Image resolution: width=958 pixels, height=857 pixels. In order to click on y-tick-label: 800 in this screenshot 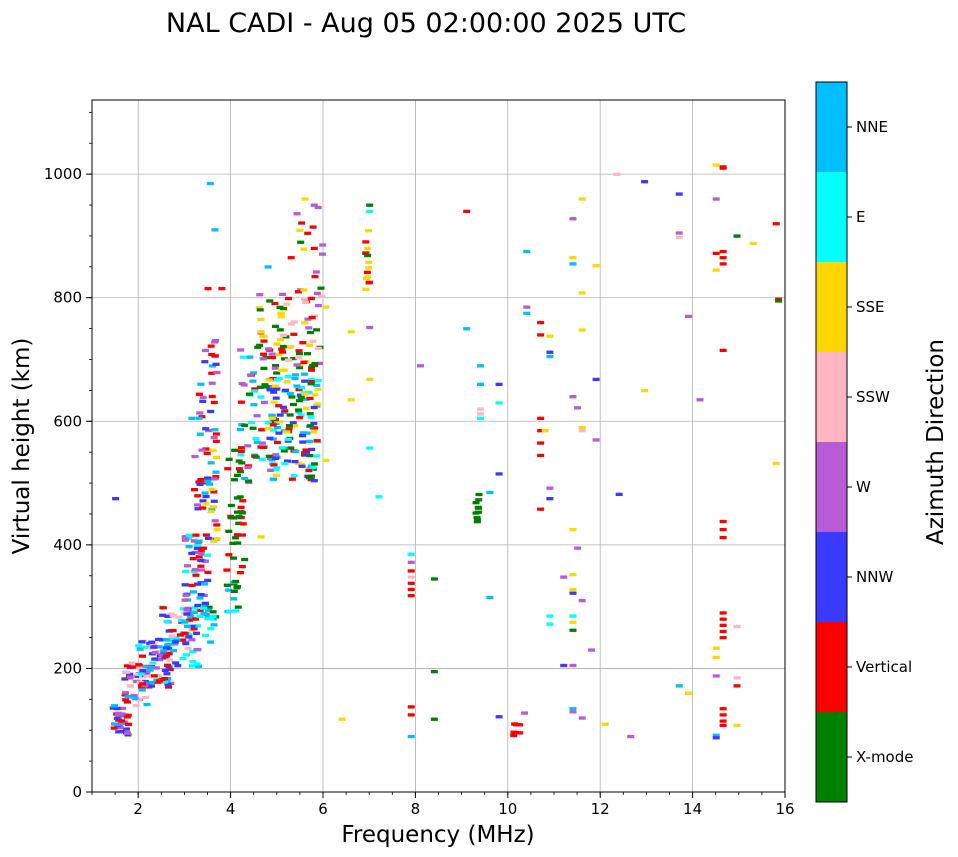, I will do `click(67, 298)`.